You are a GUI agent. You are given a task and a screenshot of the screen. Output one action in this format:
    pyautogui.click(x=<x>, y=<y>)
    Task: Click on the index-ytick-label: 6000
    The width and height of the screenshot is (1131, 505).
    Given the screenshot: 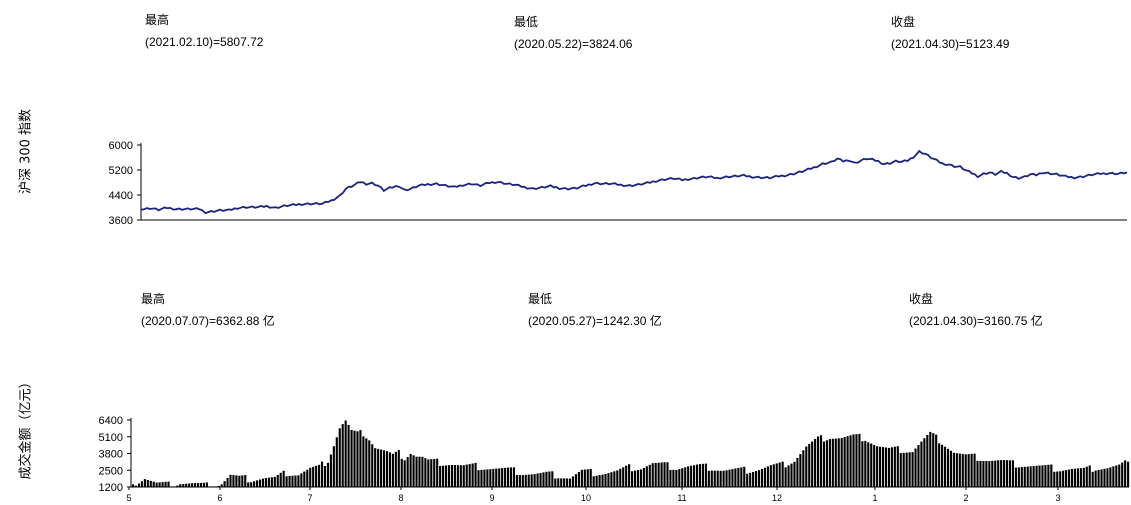 What is the action you would take?
    pyautogui.click(x=121, y=146)
    